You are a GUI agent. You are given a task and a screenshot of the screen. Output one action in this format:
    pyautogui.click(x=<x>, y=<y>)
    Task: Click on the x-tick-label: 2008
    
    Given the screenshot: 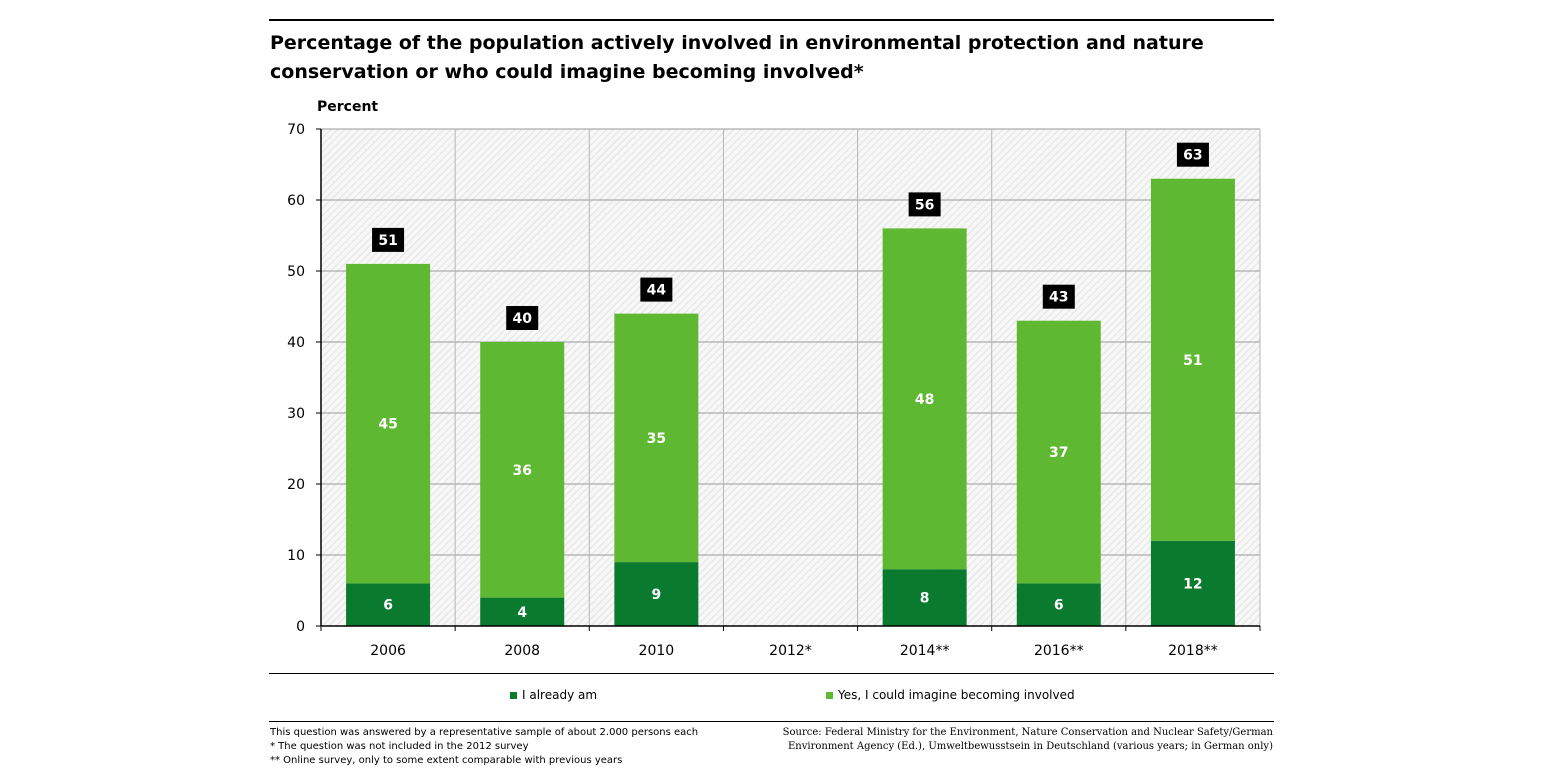 What is the action you would take?
    pyautogui.click(x=522, y=651)
    